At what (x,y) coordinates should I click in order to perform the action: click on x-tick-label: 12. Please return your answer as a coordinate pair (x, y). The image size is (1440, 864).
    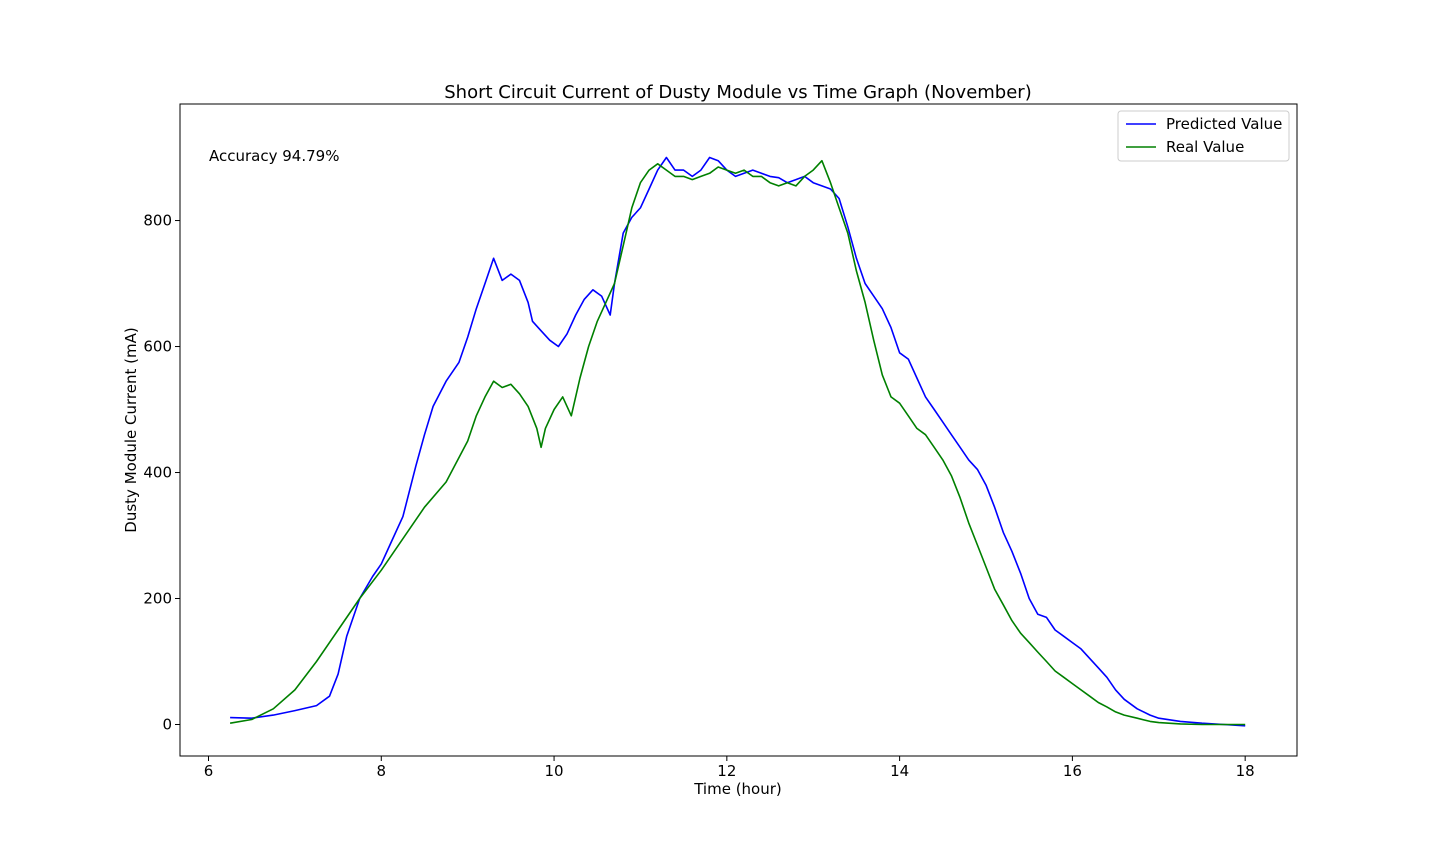
    Looking at the image, I should click on (726, 771).